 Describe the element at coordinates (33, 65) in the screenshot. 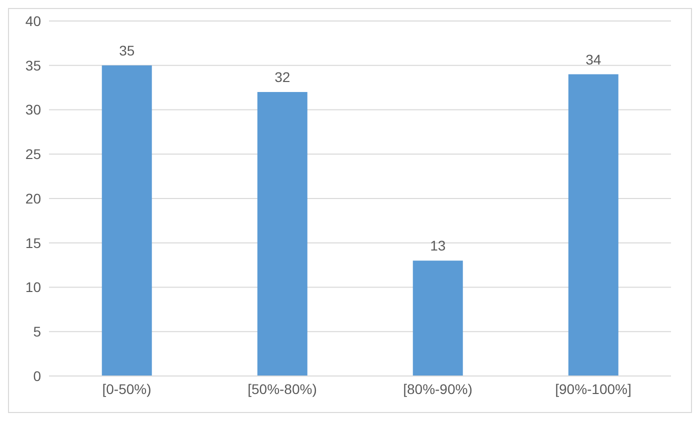

I see `y-tick-label: 35` at that location.